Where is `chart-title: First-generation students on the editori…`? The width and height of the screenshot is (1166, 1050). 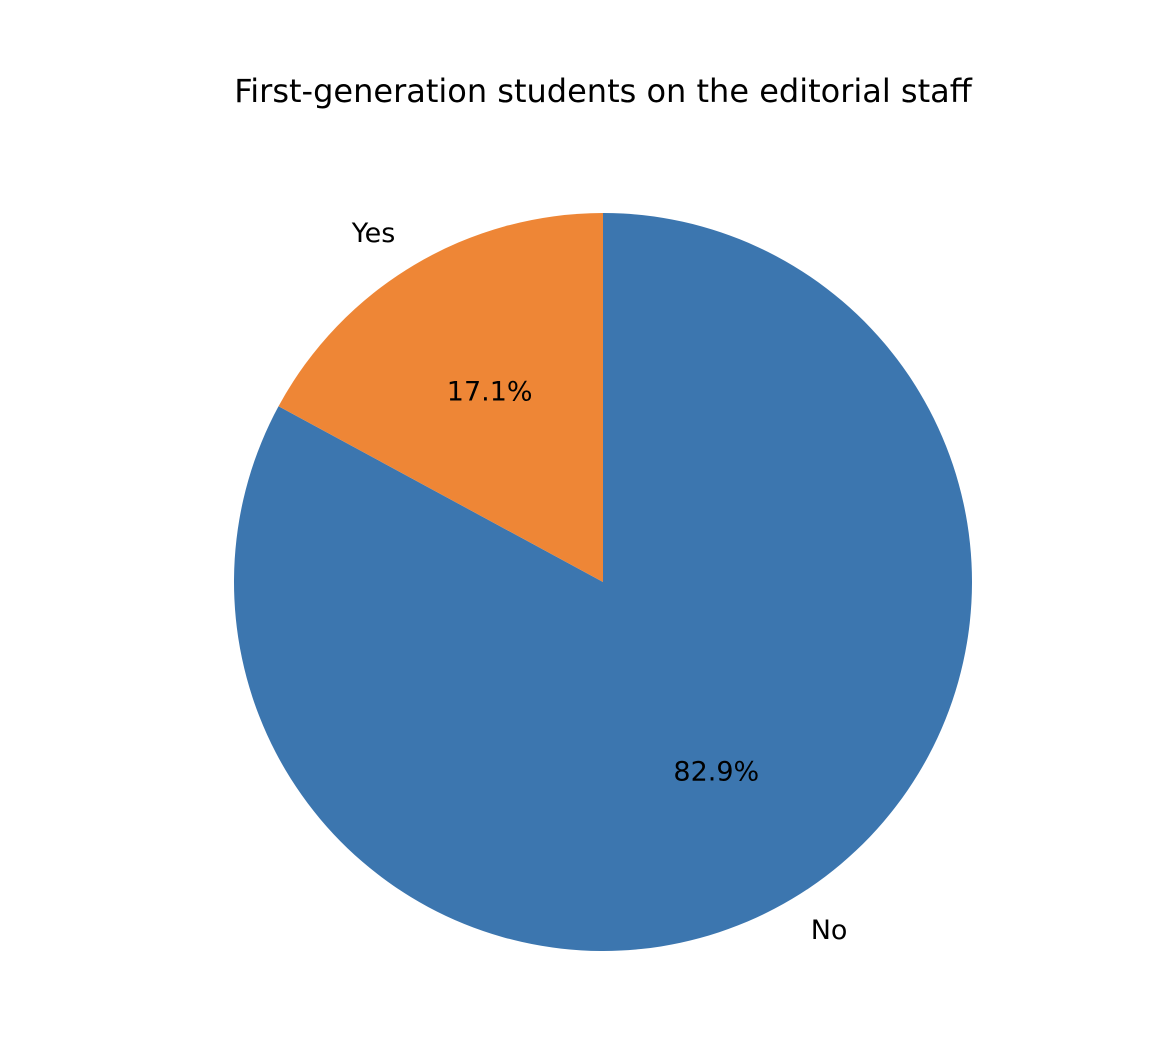 chart-title: First-generation students on the editori… is located at coordinates (603, 91).